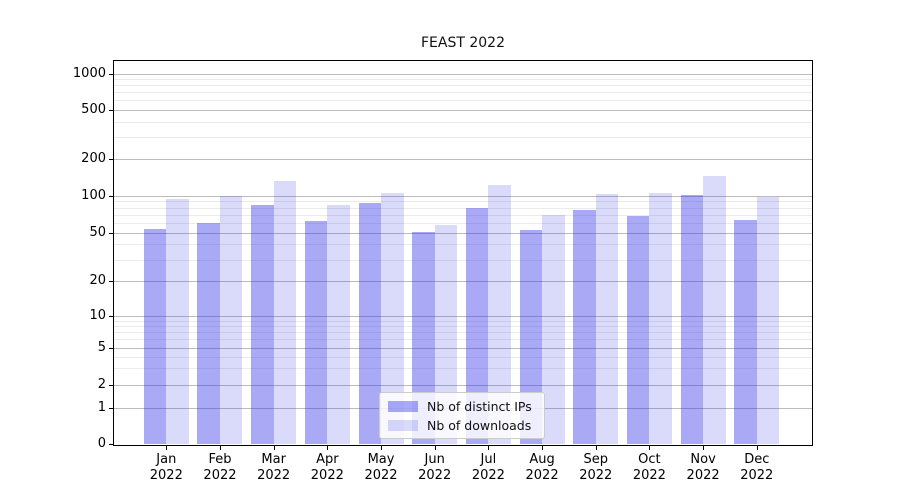 The width and height of the screenshot is (900, 500). I want to click on x-tick-label: Jun 2022, so click(435, 467).